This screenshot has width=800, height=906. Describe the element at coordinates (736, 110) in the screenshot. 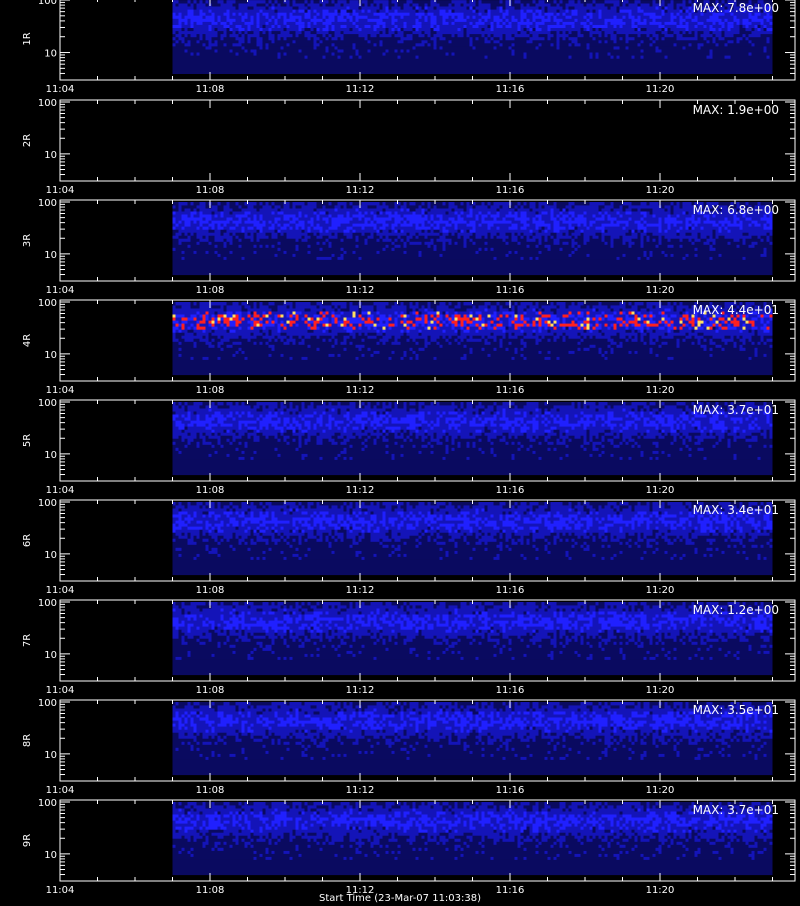

I see `max-annotation-2R: MAX: 1.9e+00` at that location.